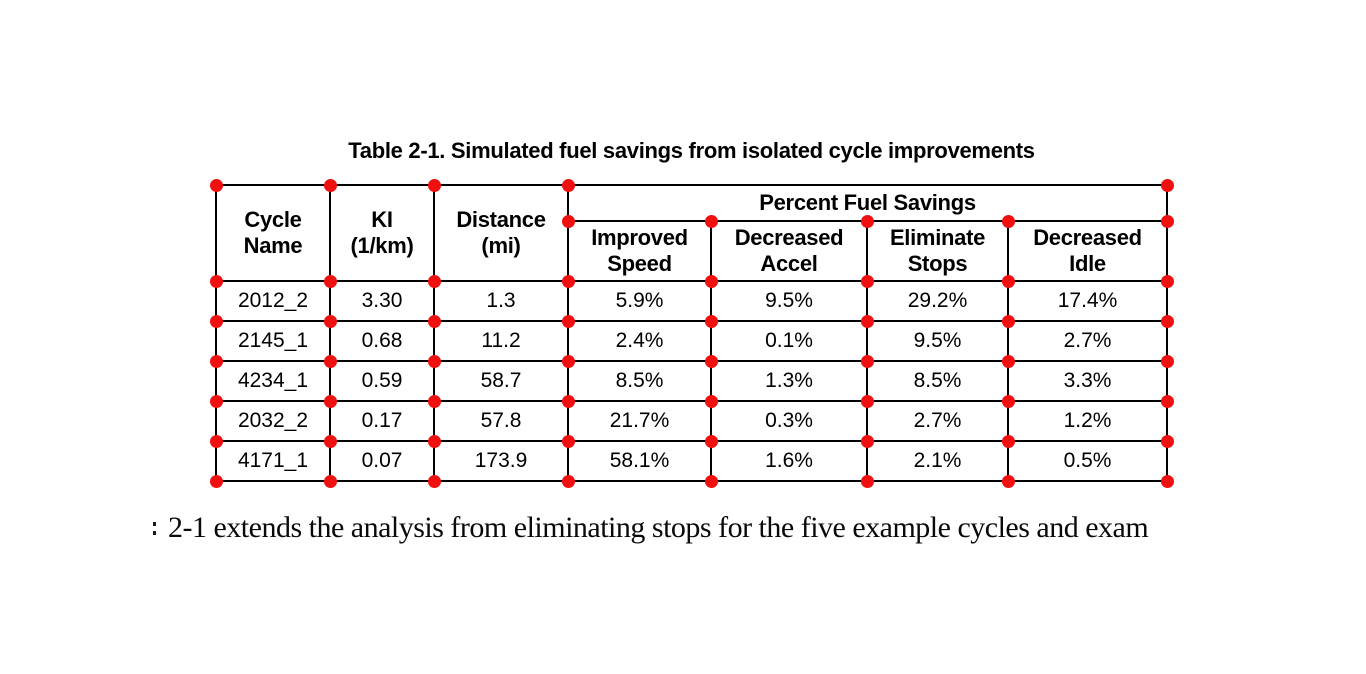 The height and width of the screenshot is (674, 1366). I want to click on cell-distance: 58.7, so click(501, 381).